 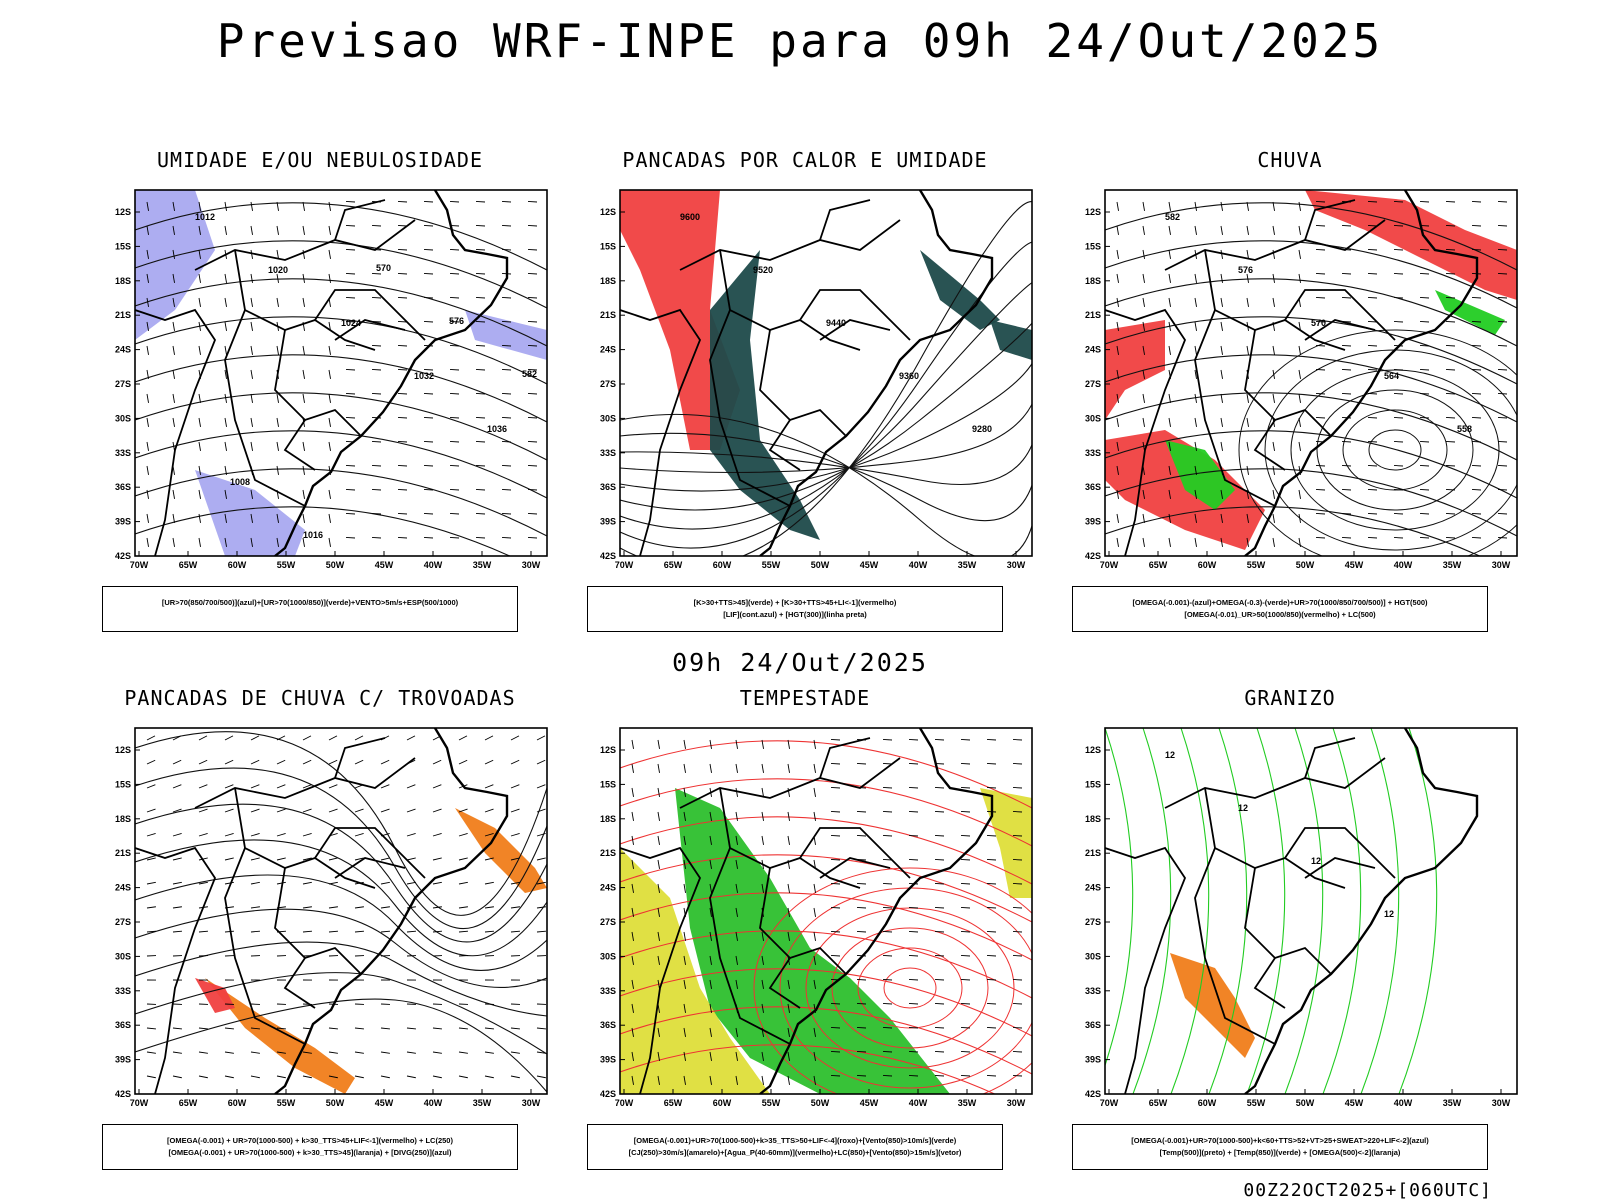 What do you see at coordinates (1093, 246) in the screenshot?
I see `lat-label: 15S` at bounding box center [1093, 246].